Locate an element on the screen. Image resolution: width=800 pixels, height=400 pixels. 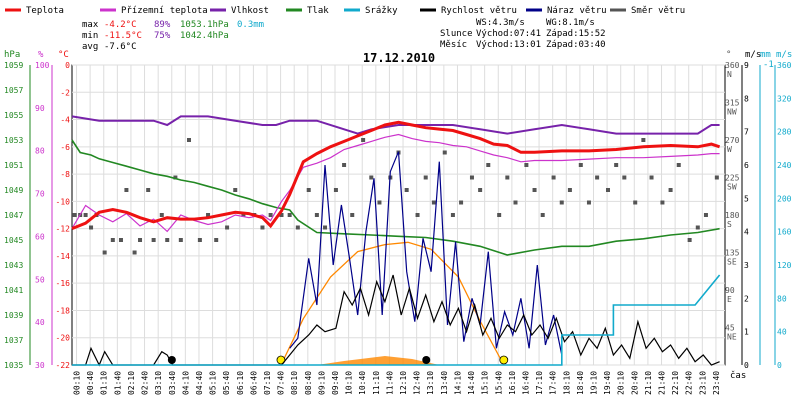
pressure-tick-label: 1057 is located at coordinates (13, 90).